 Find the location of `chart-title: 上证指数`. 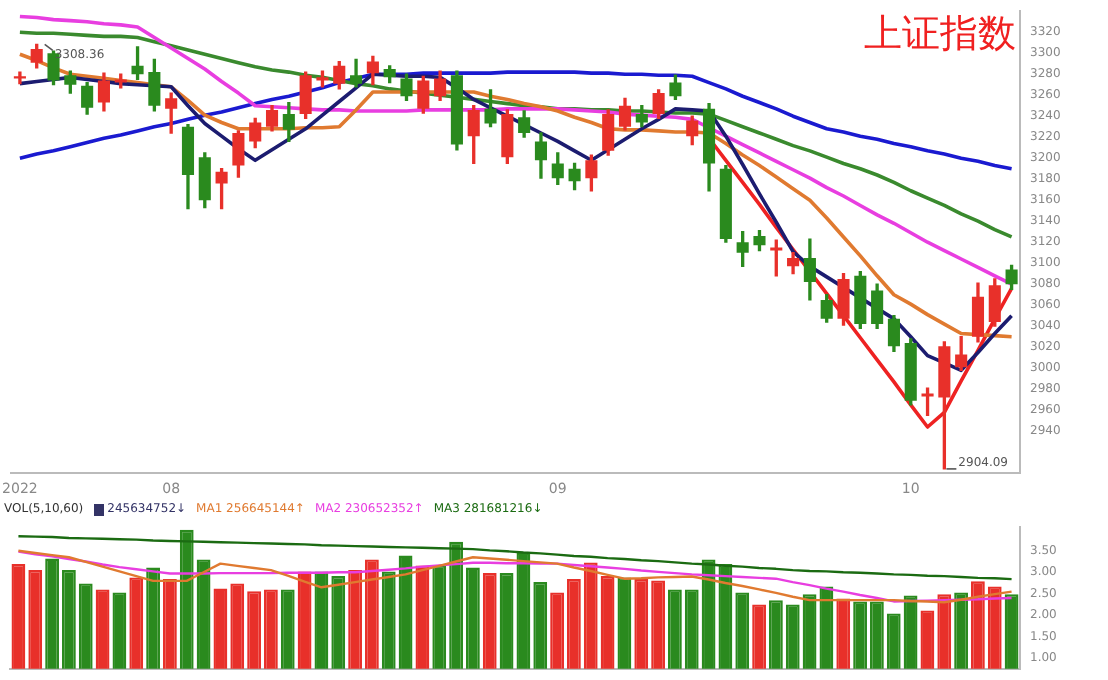

chart-title: 上证指数 is located at coordinates (940, 35).